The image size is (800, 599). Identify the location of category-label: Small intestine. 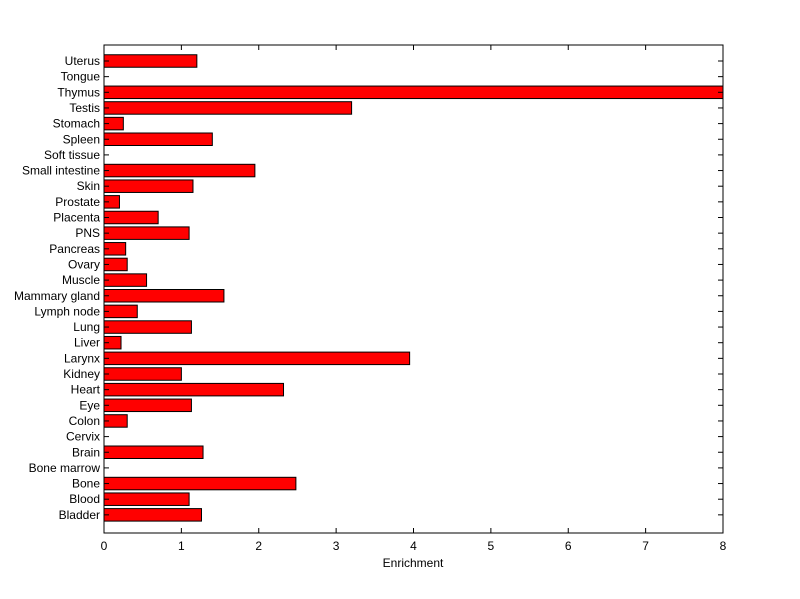
(61, 171).